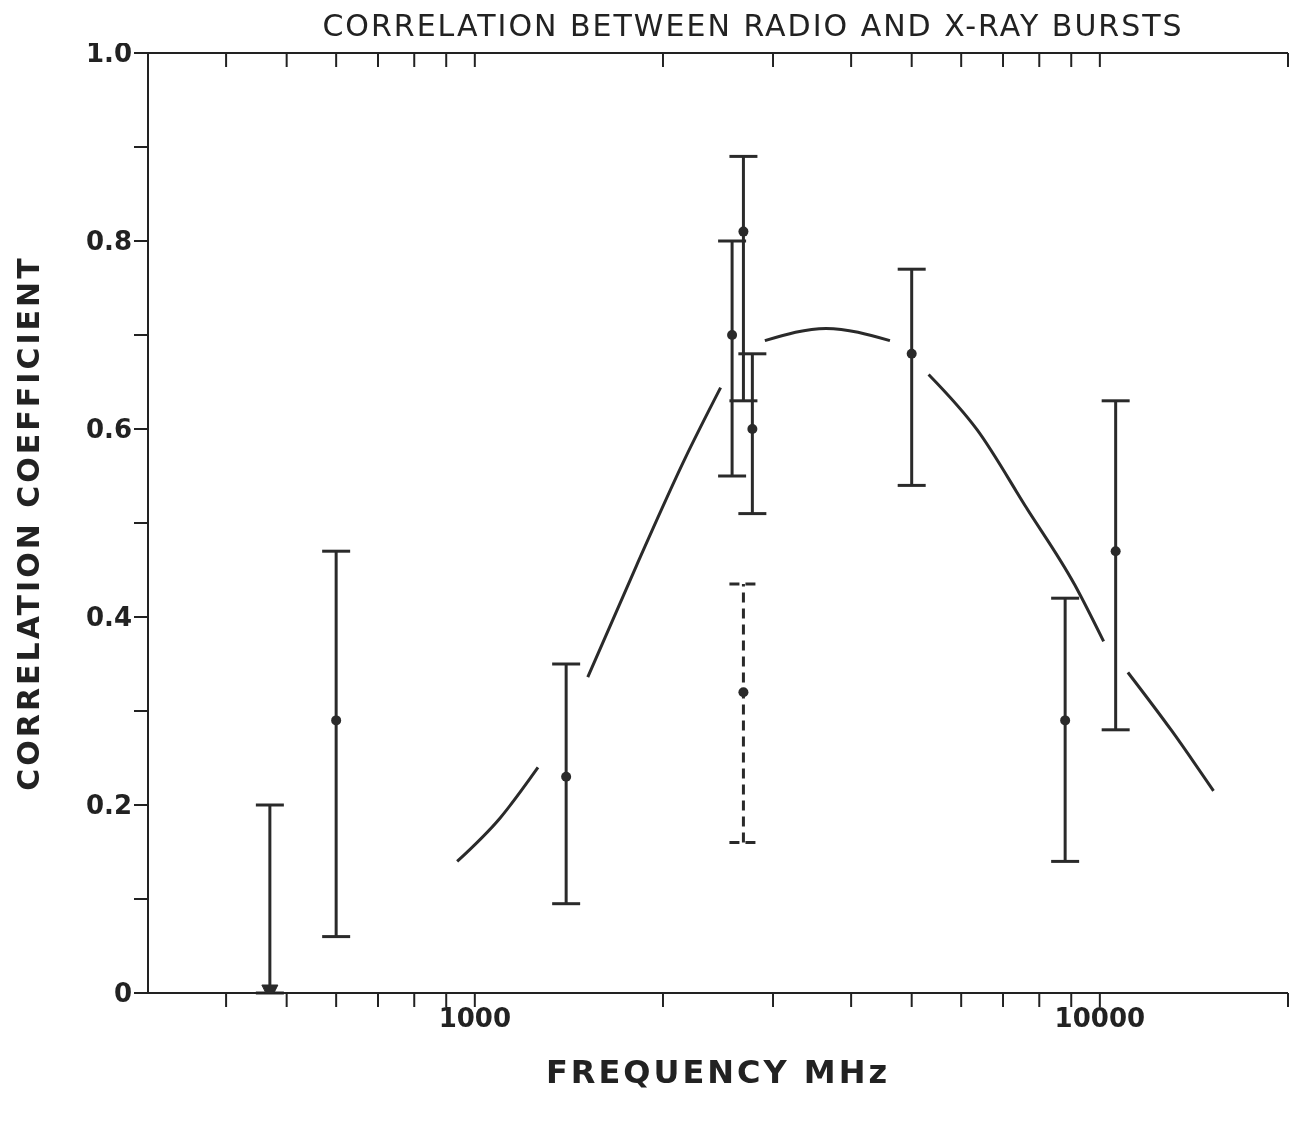 This screenshot has height=1145, width=1312. Describe the element at coordinates (108, 805) in the screenshot. I see `y-tick-label: 0.2` at that location.